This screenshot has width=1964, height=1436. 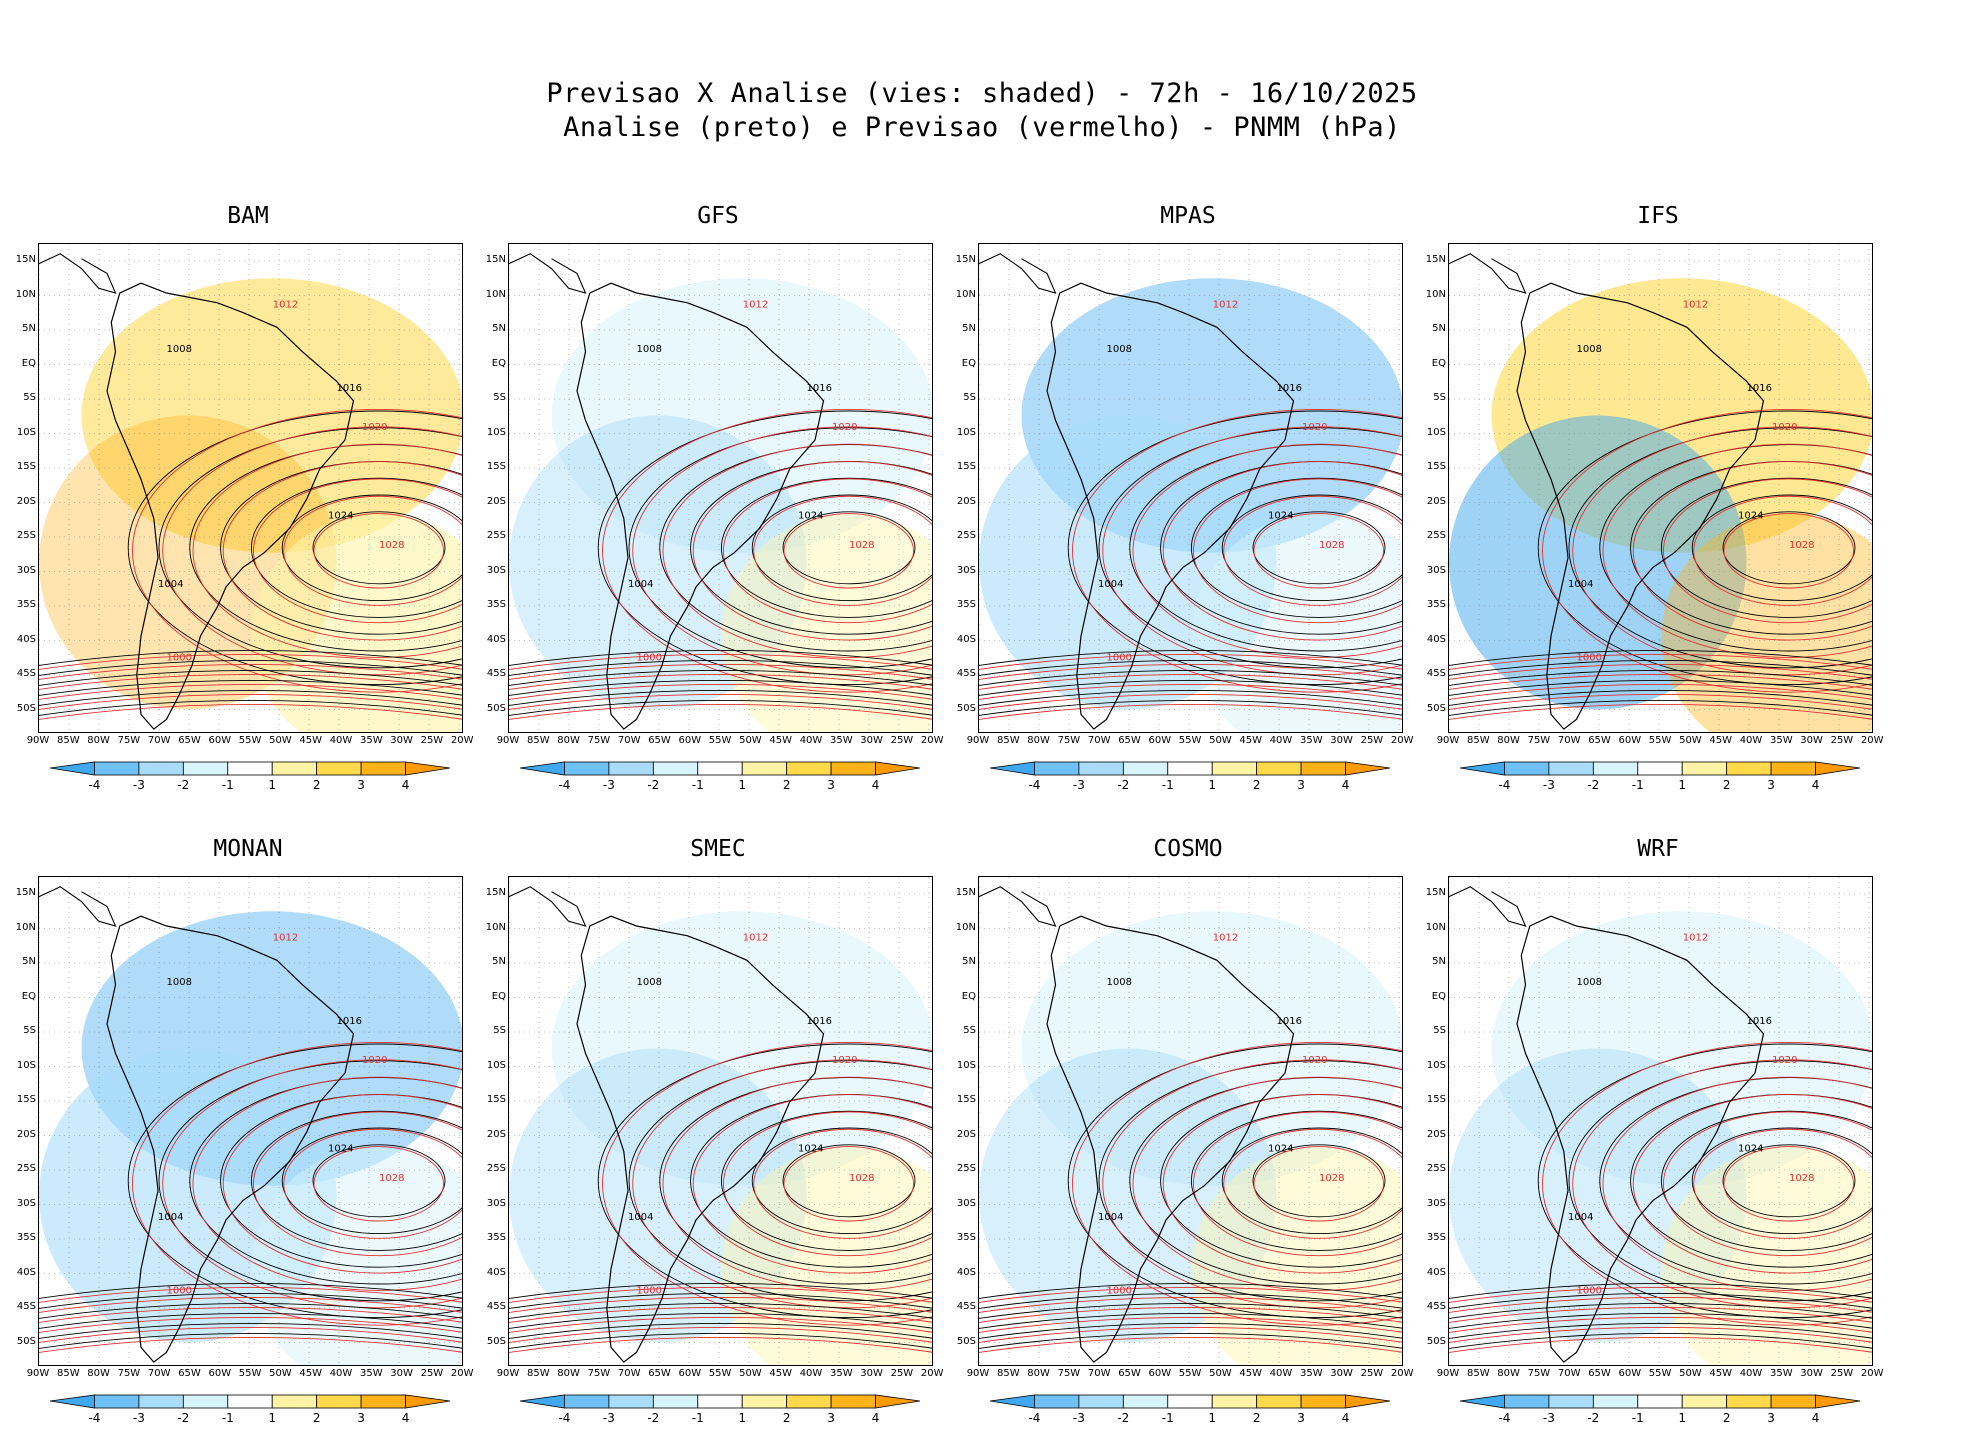 What do you see at coordinates (1488, 273) in the screenshot?
I see `central-america-coastline` at bounding box center [1488, 273].